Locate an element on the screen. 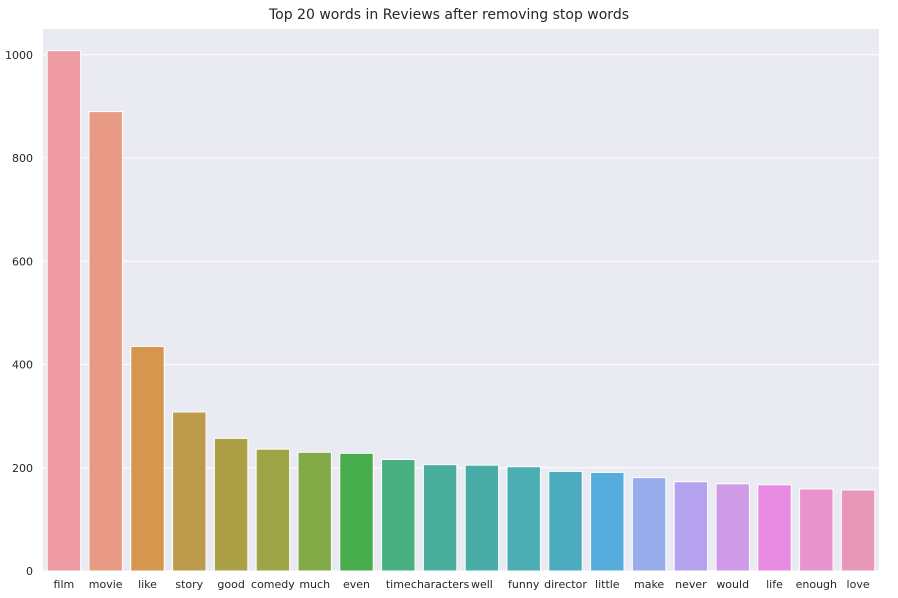 The width and height of the screenshot is (898, 598). x-tick-label: director is located at coordinates (565, 584).